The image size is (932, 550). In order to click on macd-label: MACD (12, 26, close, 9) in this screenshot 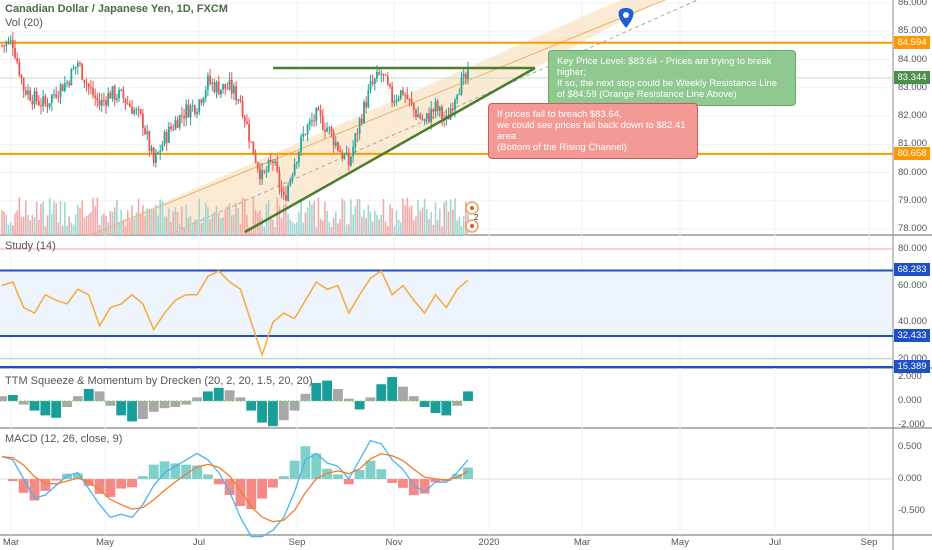, I will do `click(64, 439)`.